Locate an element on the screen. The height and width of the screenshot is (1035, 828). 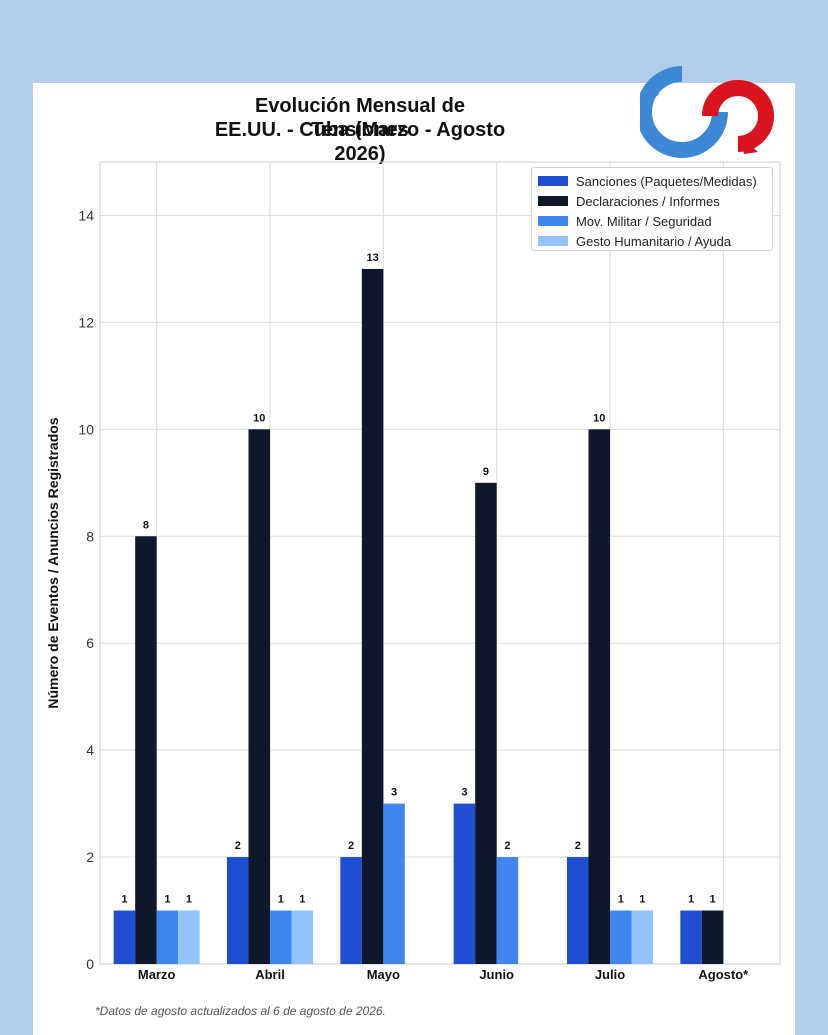
y-tick-label: 8 is located at coordinates (90, 536).